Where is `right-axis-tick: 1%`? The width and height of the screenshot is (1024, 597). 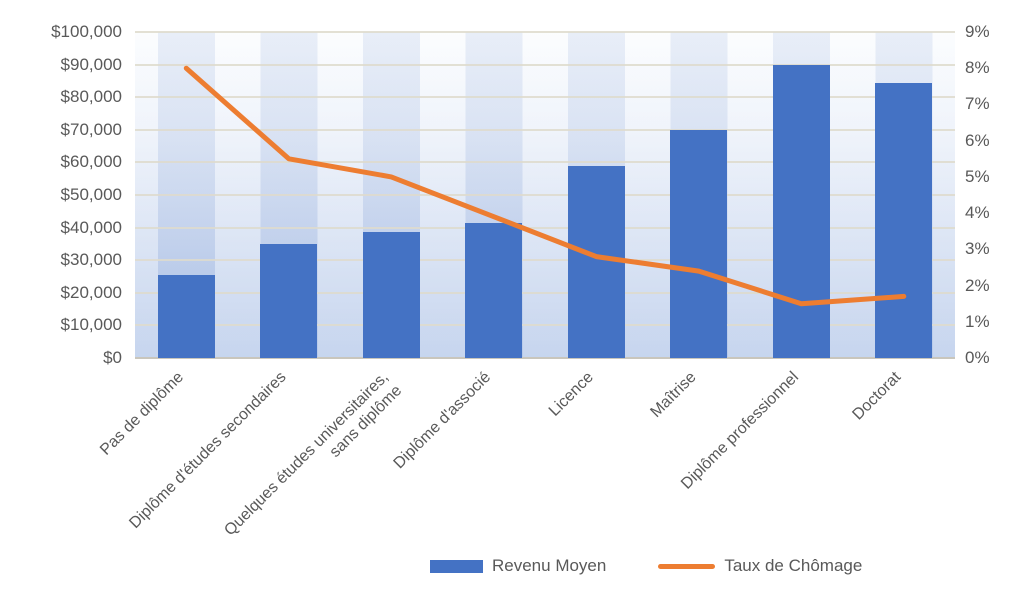
right-axis-tick: 1% is located at coordinates (977, 321).